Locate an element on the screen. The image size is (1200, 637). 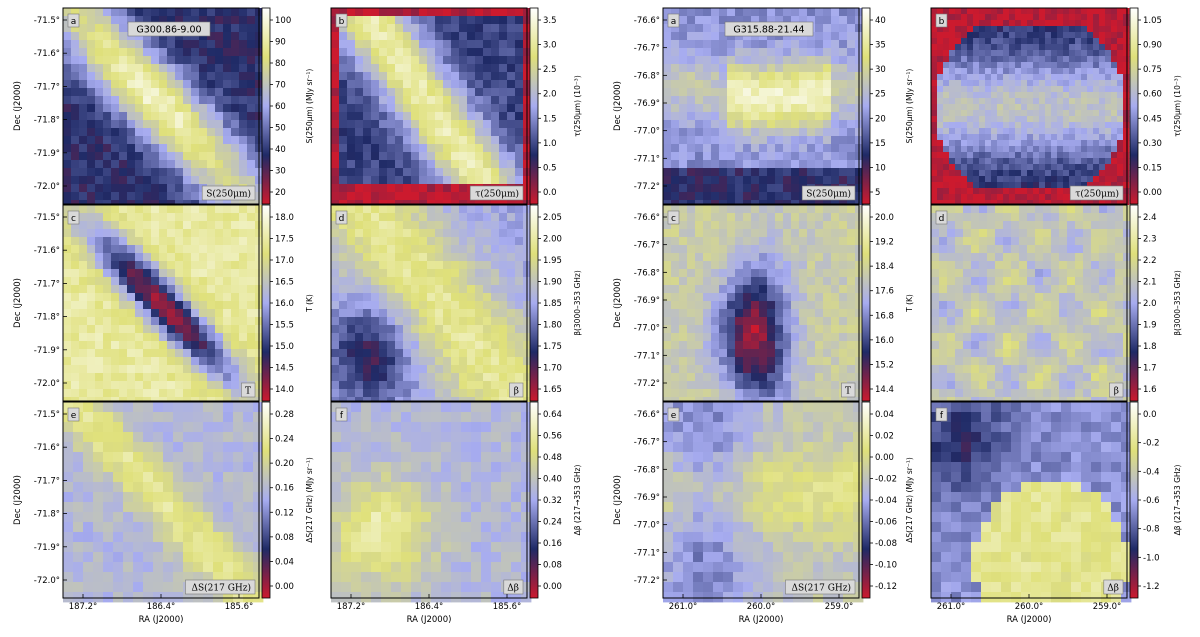
colorbar-tick-label: 1.65 is located at coordinates (552, 390).